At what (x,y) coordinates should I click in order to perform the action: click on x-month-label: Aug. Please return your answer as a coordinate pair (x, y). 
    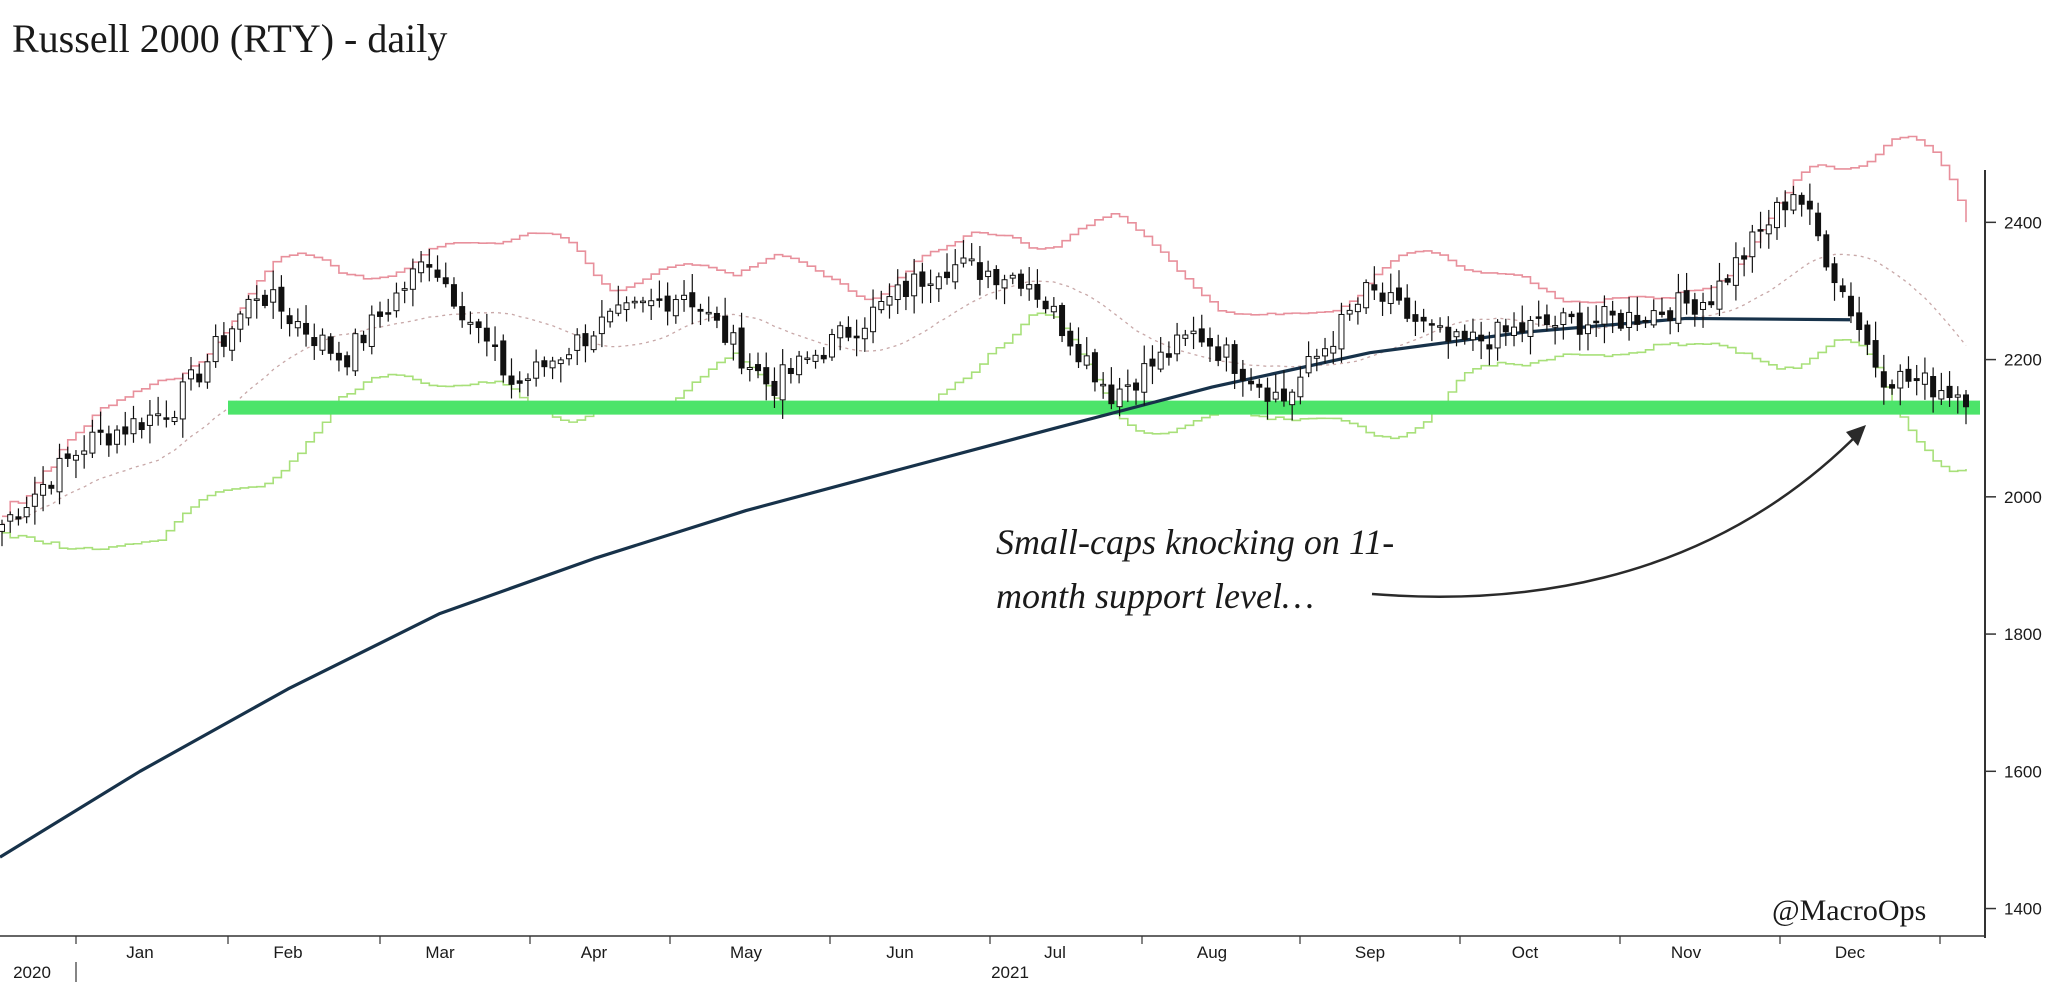
    Looking at the image, I should click on (1212, 952).